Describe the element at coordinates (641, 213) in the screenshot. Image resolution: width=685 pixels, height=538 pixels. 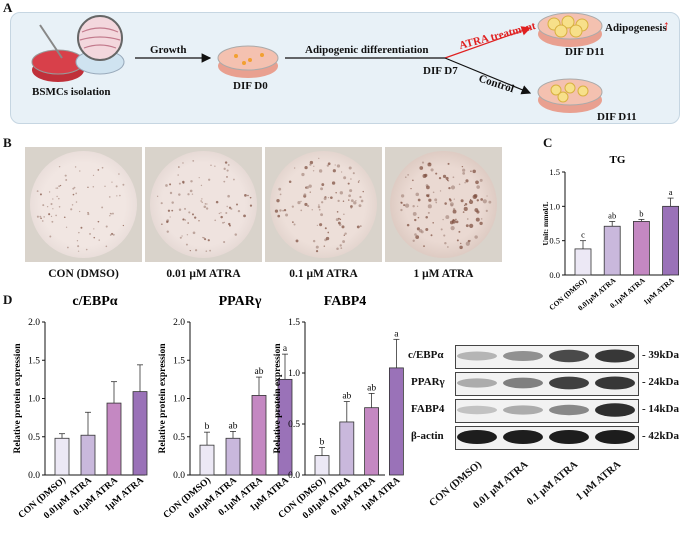
I see `significance-letter: b` at that location.